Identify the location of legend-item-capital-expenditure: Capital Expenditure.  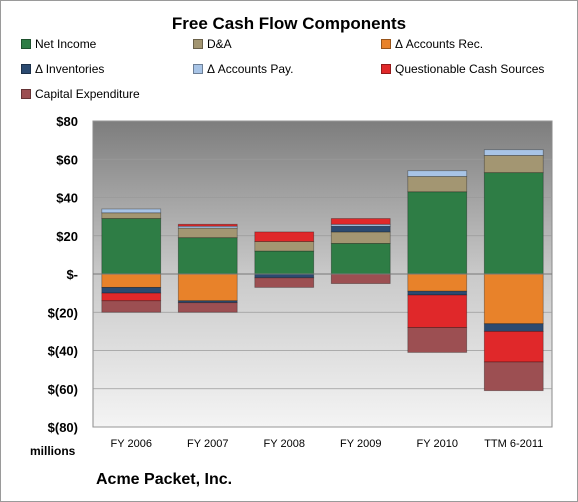
(80, 94).